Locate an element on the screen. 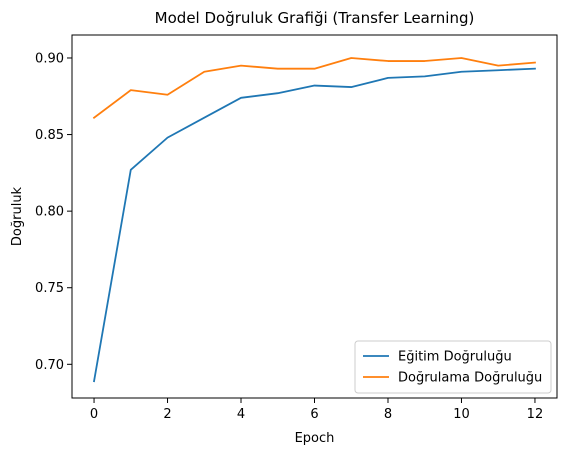 This screenshot has height=454, width=576. y-tick-label: 0.85 is located at coordinates (49, 135).